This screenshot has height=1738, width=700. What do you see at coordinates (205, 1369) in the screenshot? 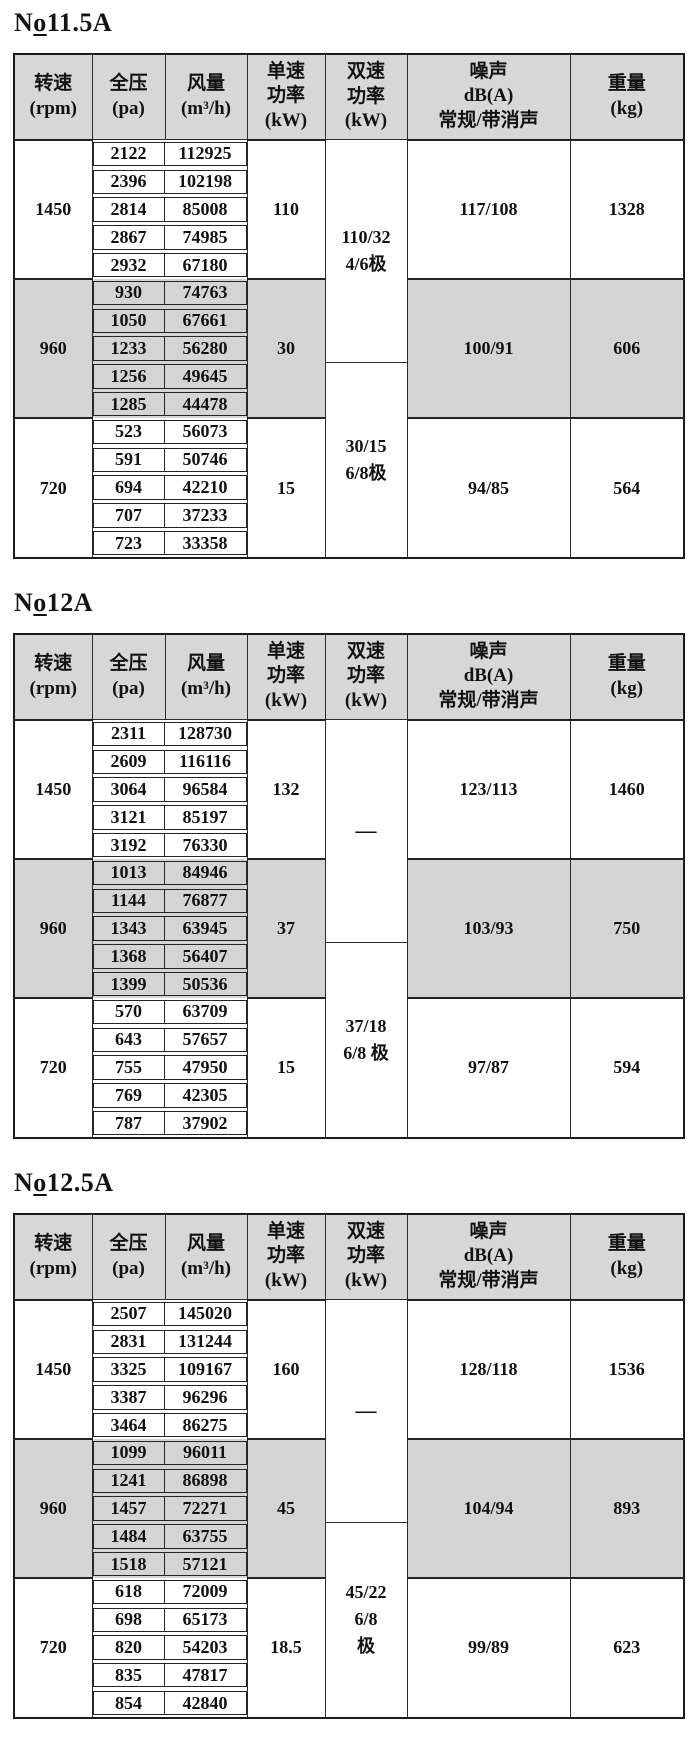
I see `volume-value: 109167` at bounding box center [205, 1369].